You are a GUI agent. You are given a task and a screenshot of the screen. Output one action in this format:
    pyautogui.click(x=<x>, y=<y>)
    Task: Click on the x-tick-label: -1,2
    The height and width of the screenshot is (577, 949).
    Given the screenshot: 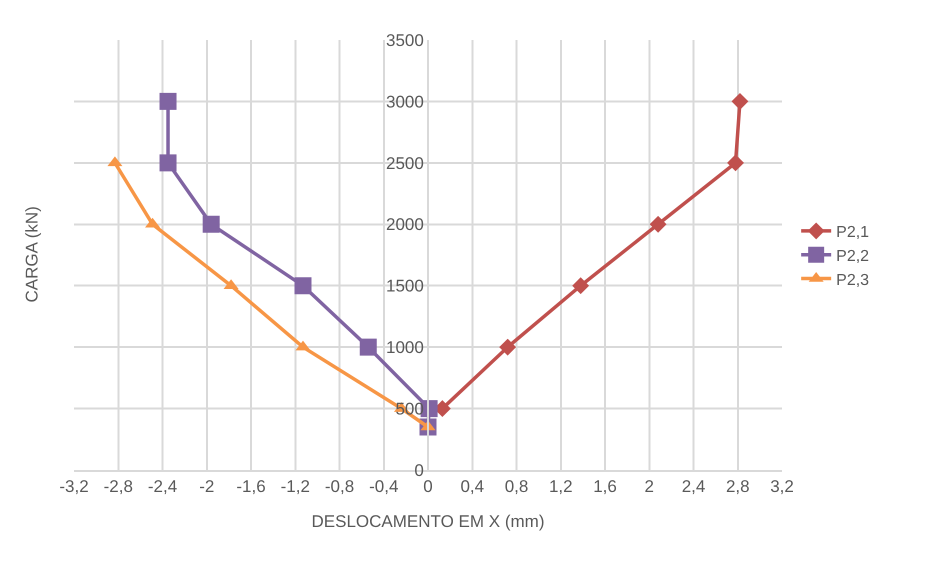 What is the action you would take?
    pyautogui.click(x=295, y=486)
    